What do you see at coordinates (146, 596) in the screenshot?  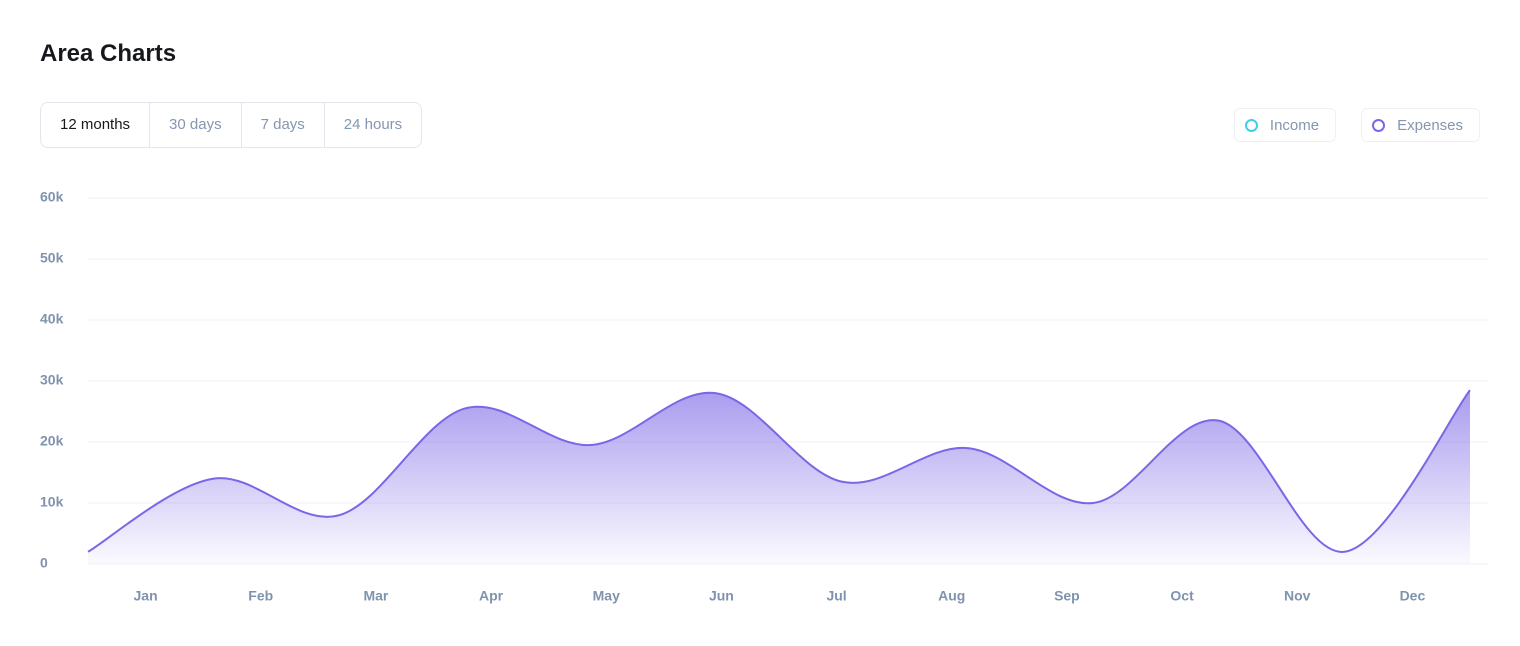 I see `x-tick-label: Jan` at bounding box center [146, 596].